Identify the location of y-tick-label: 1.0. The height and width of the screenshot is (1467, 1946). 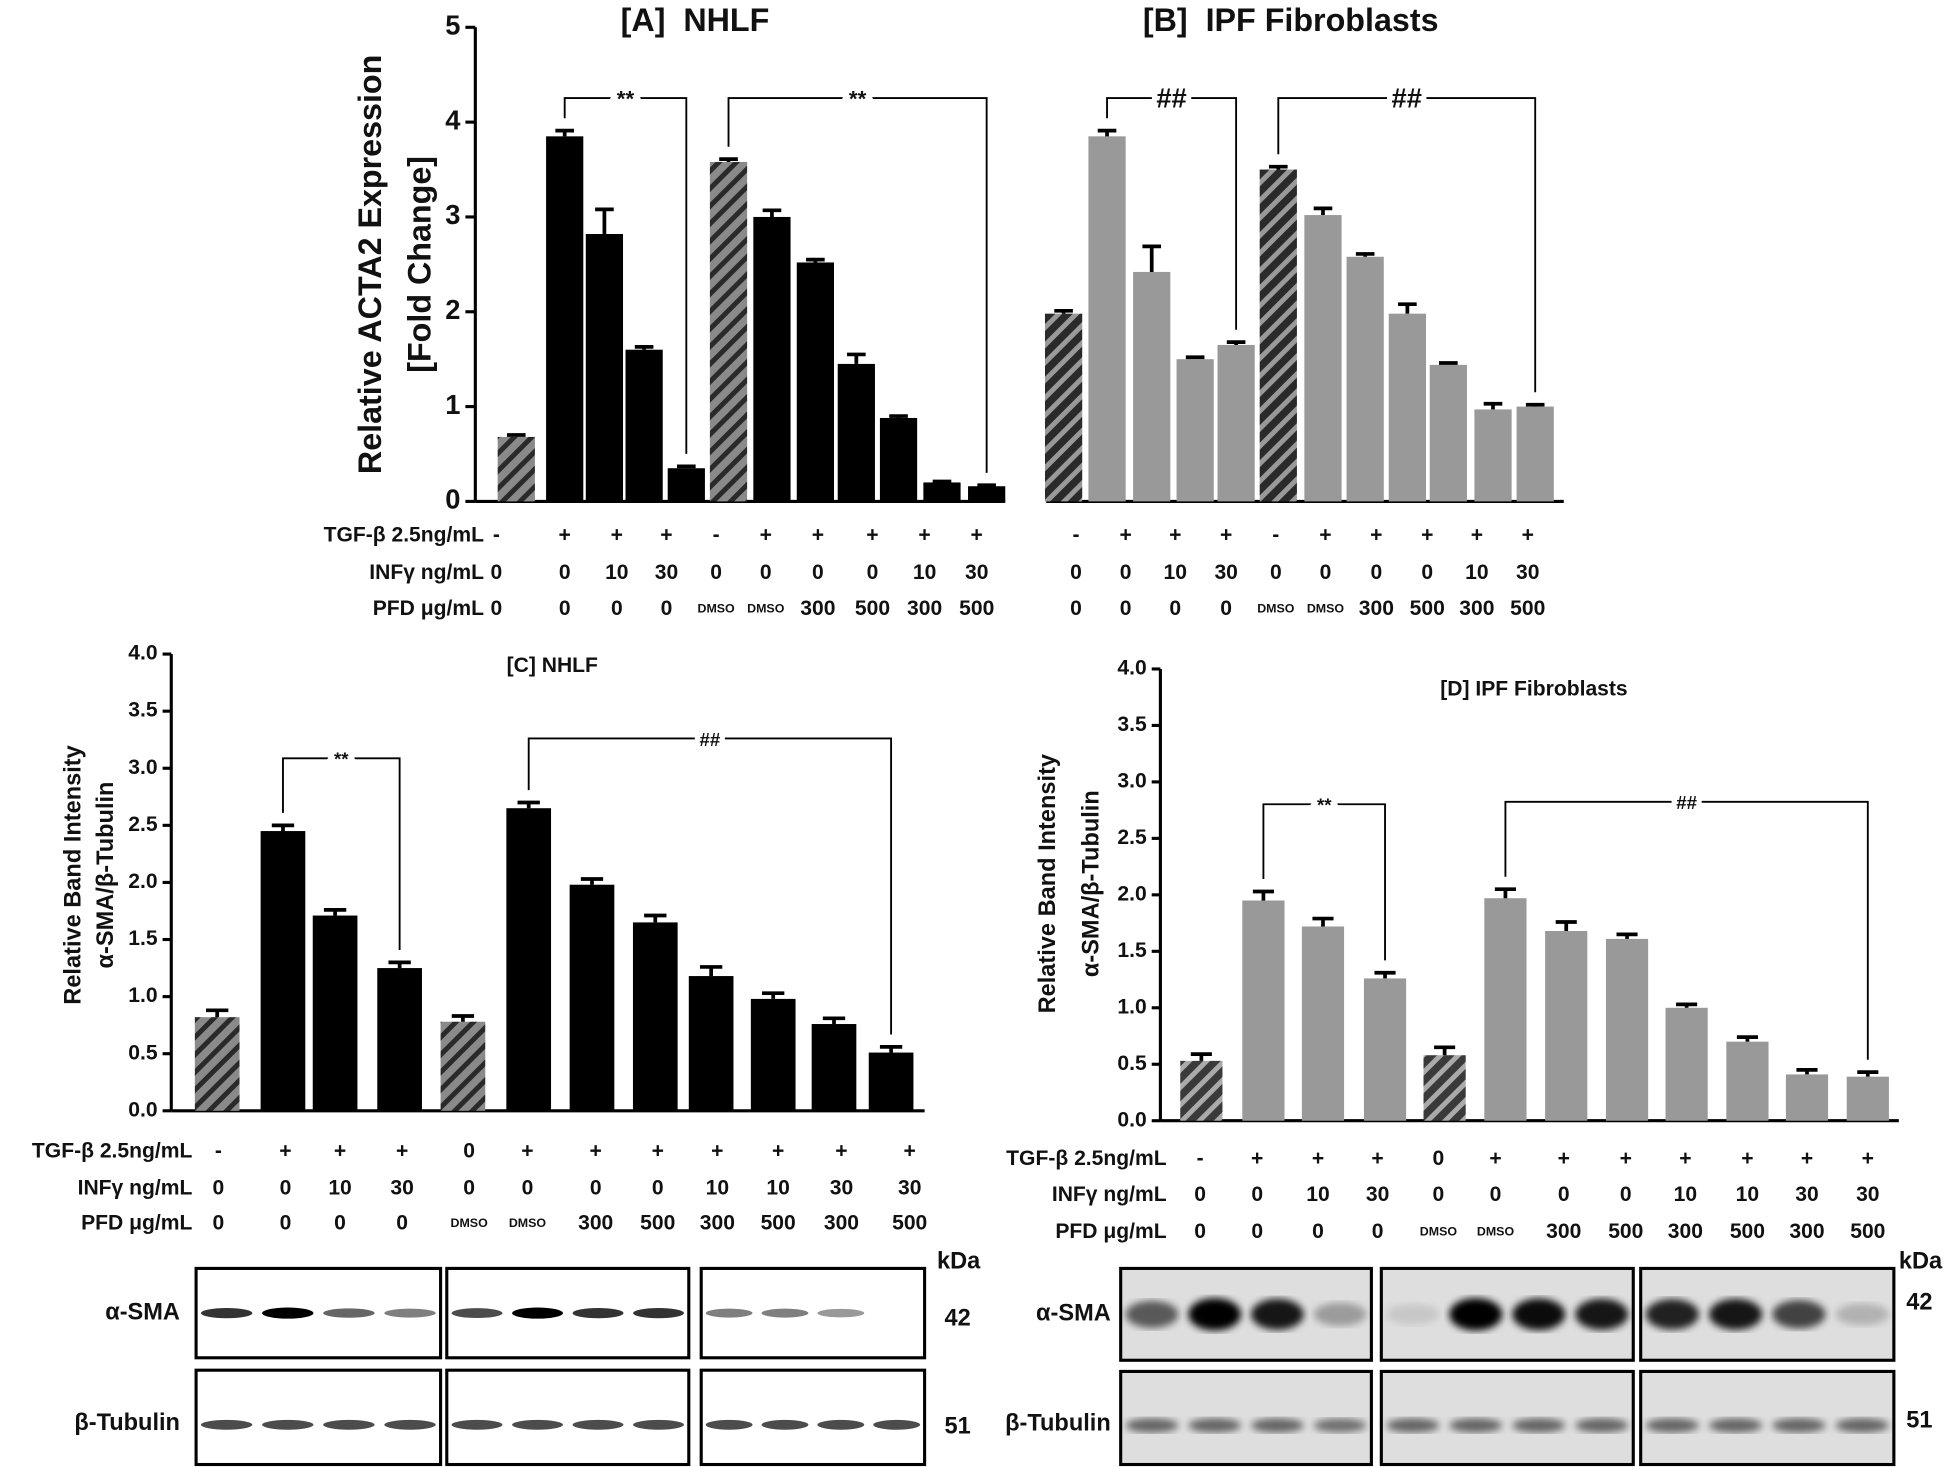
(1131, 1006).